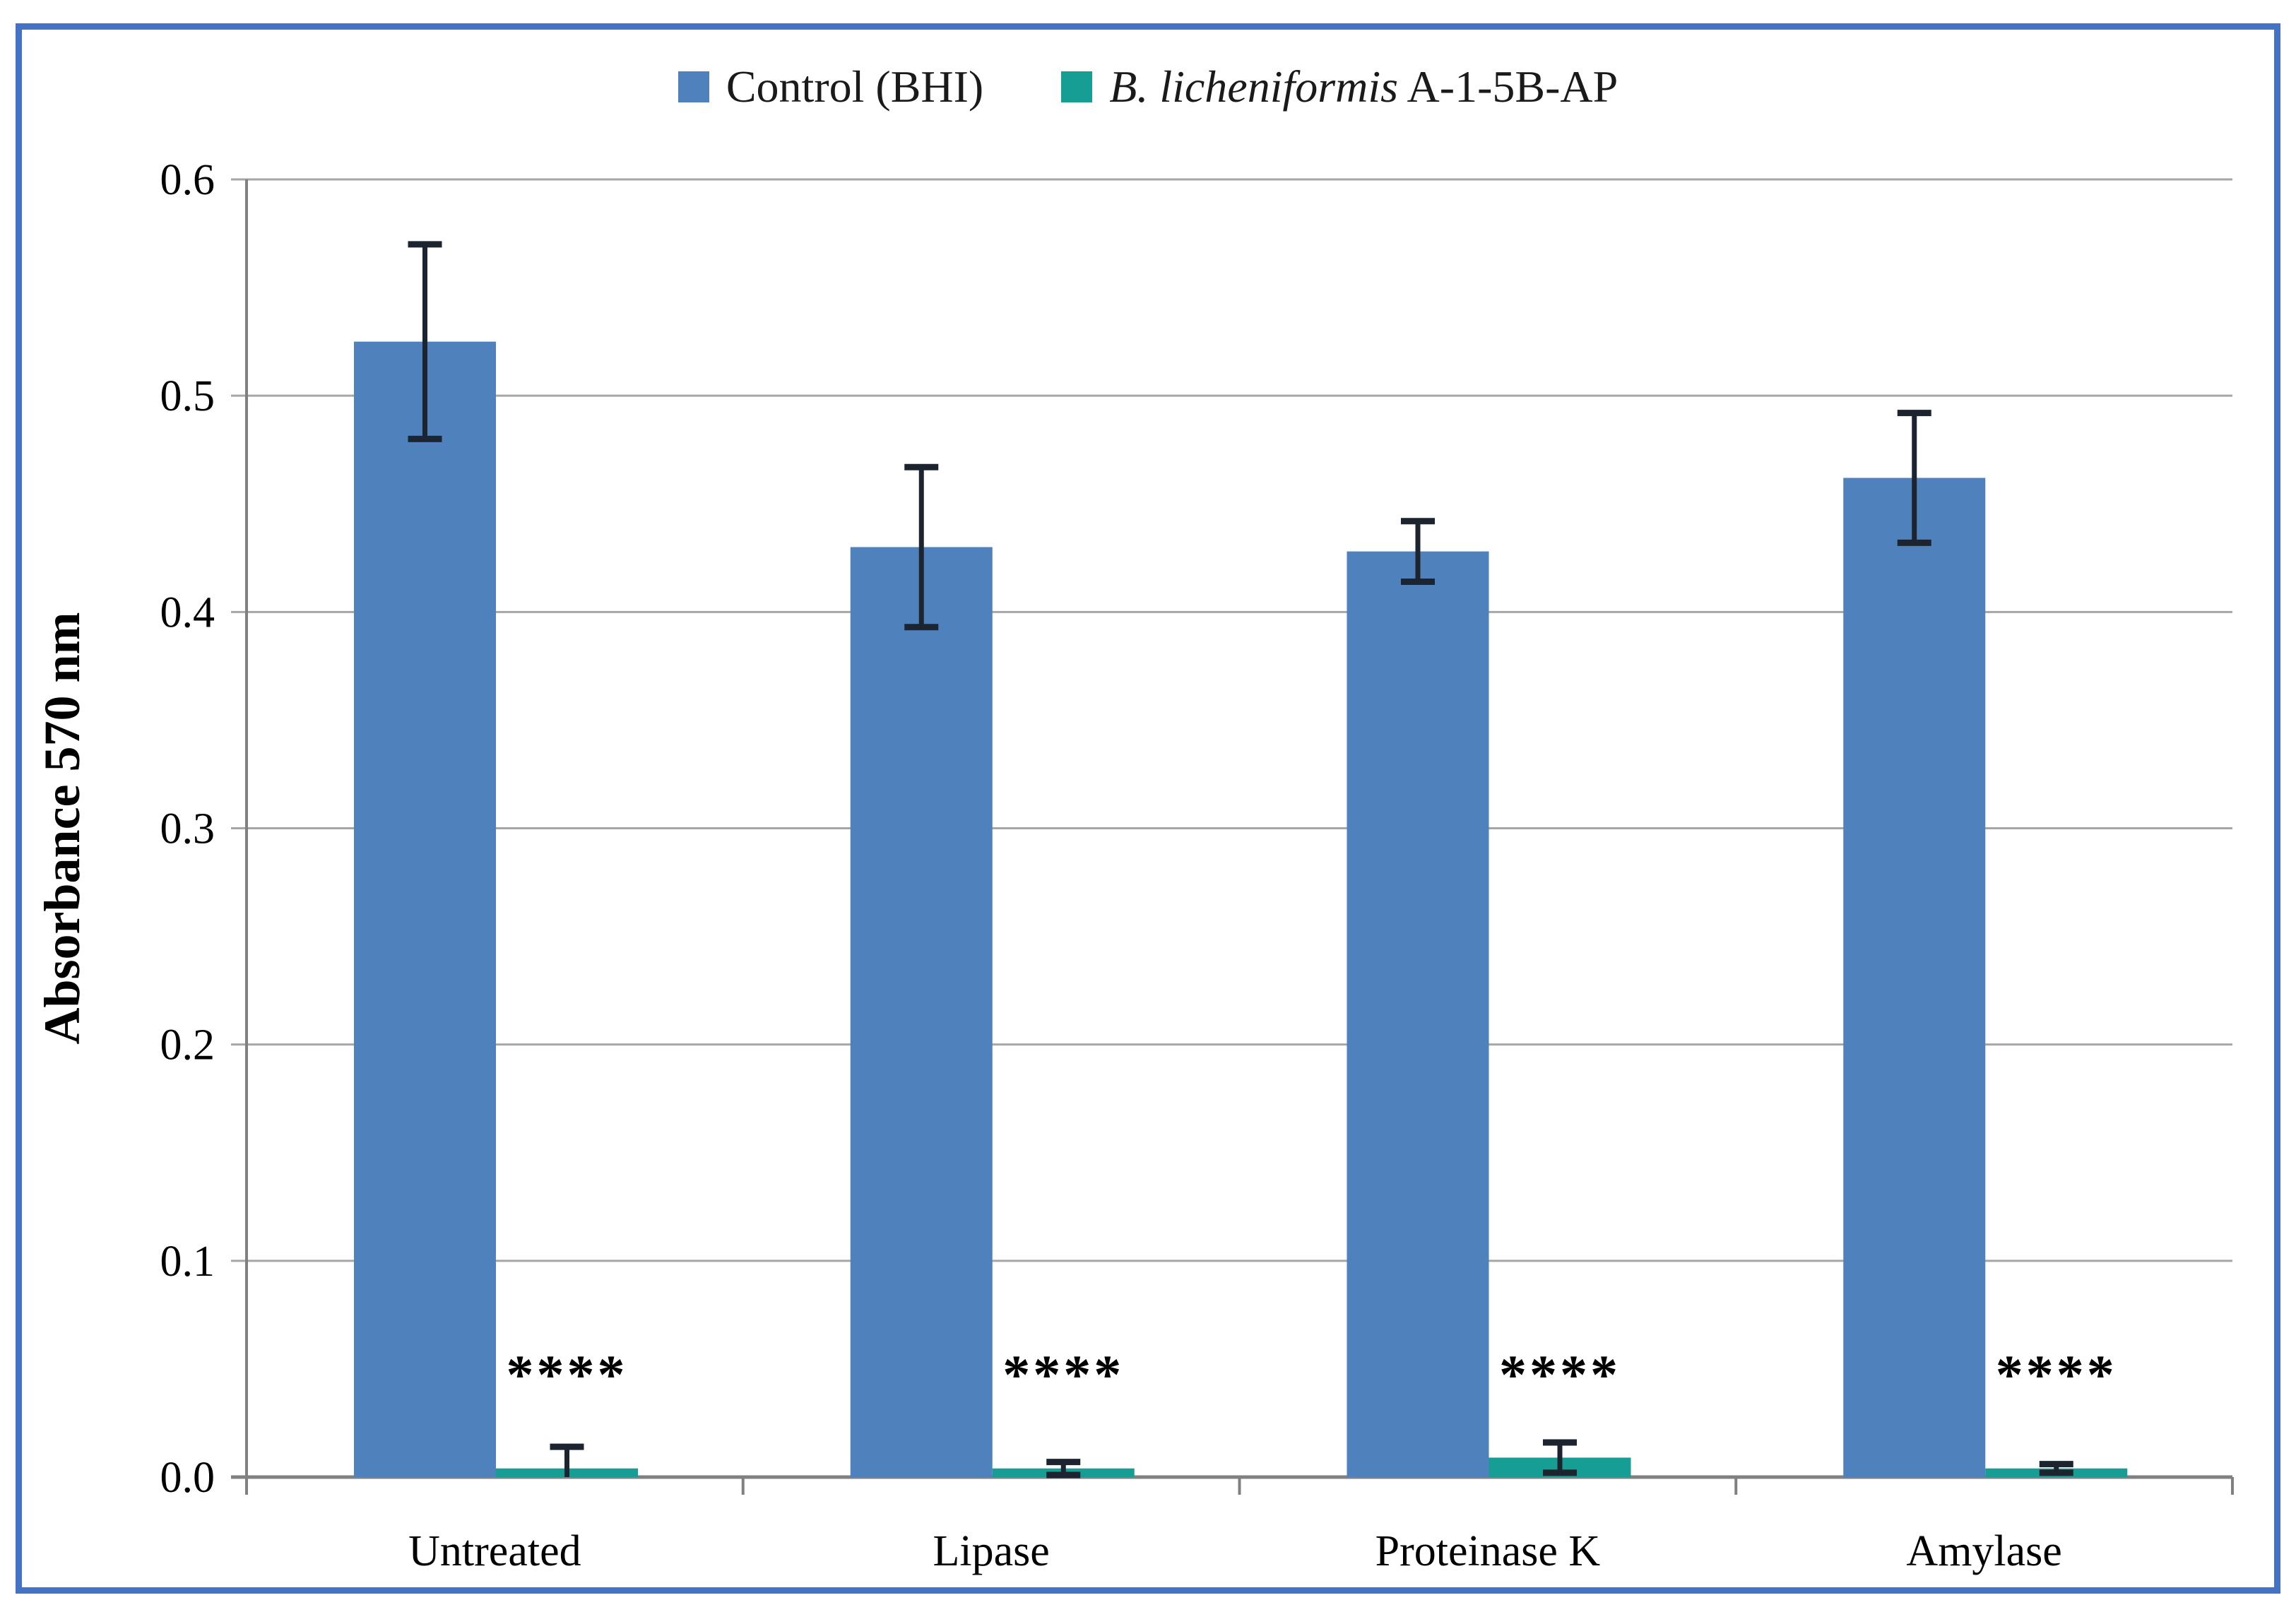 The height and width of the screenshot is (1612, 2296). I want to click on x-category-label-amylase: Amylase, so click(1984, 1551).